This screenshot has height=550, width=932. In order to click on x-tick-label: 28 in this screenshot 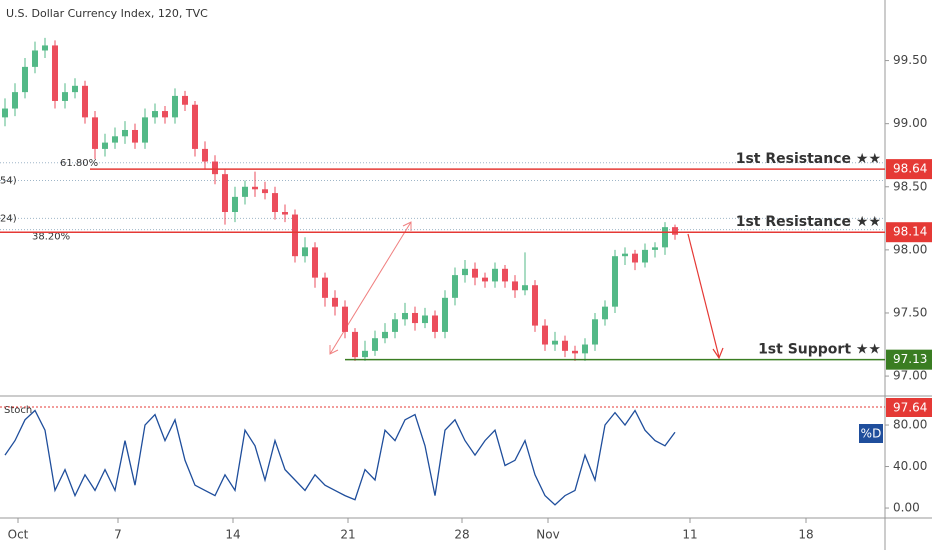, I will do `click(461, 535)`.